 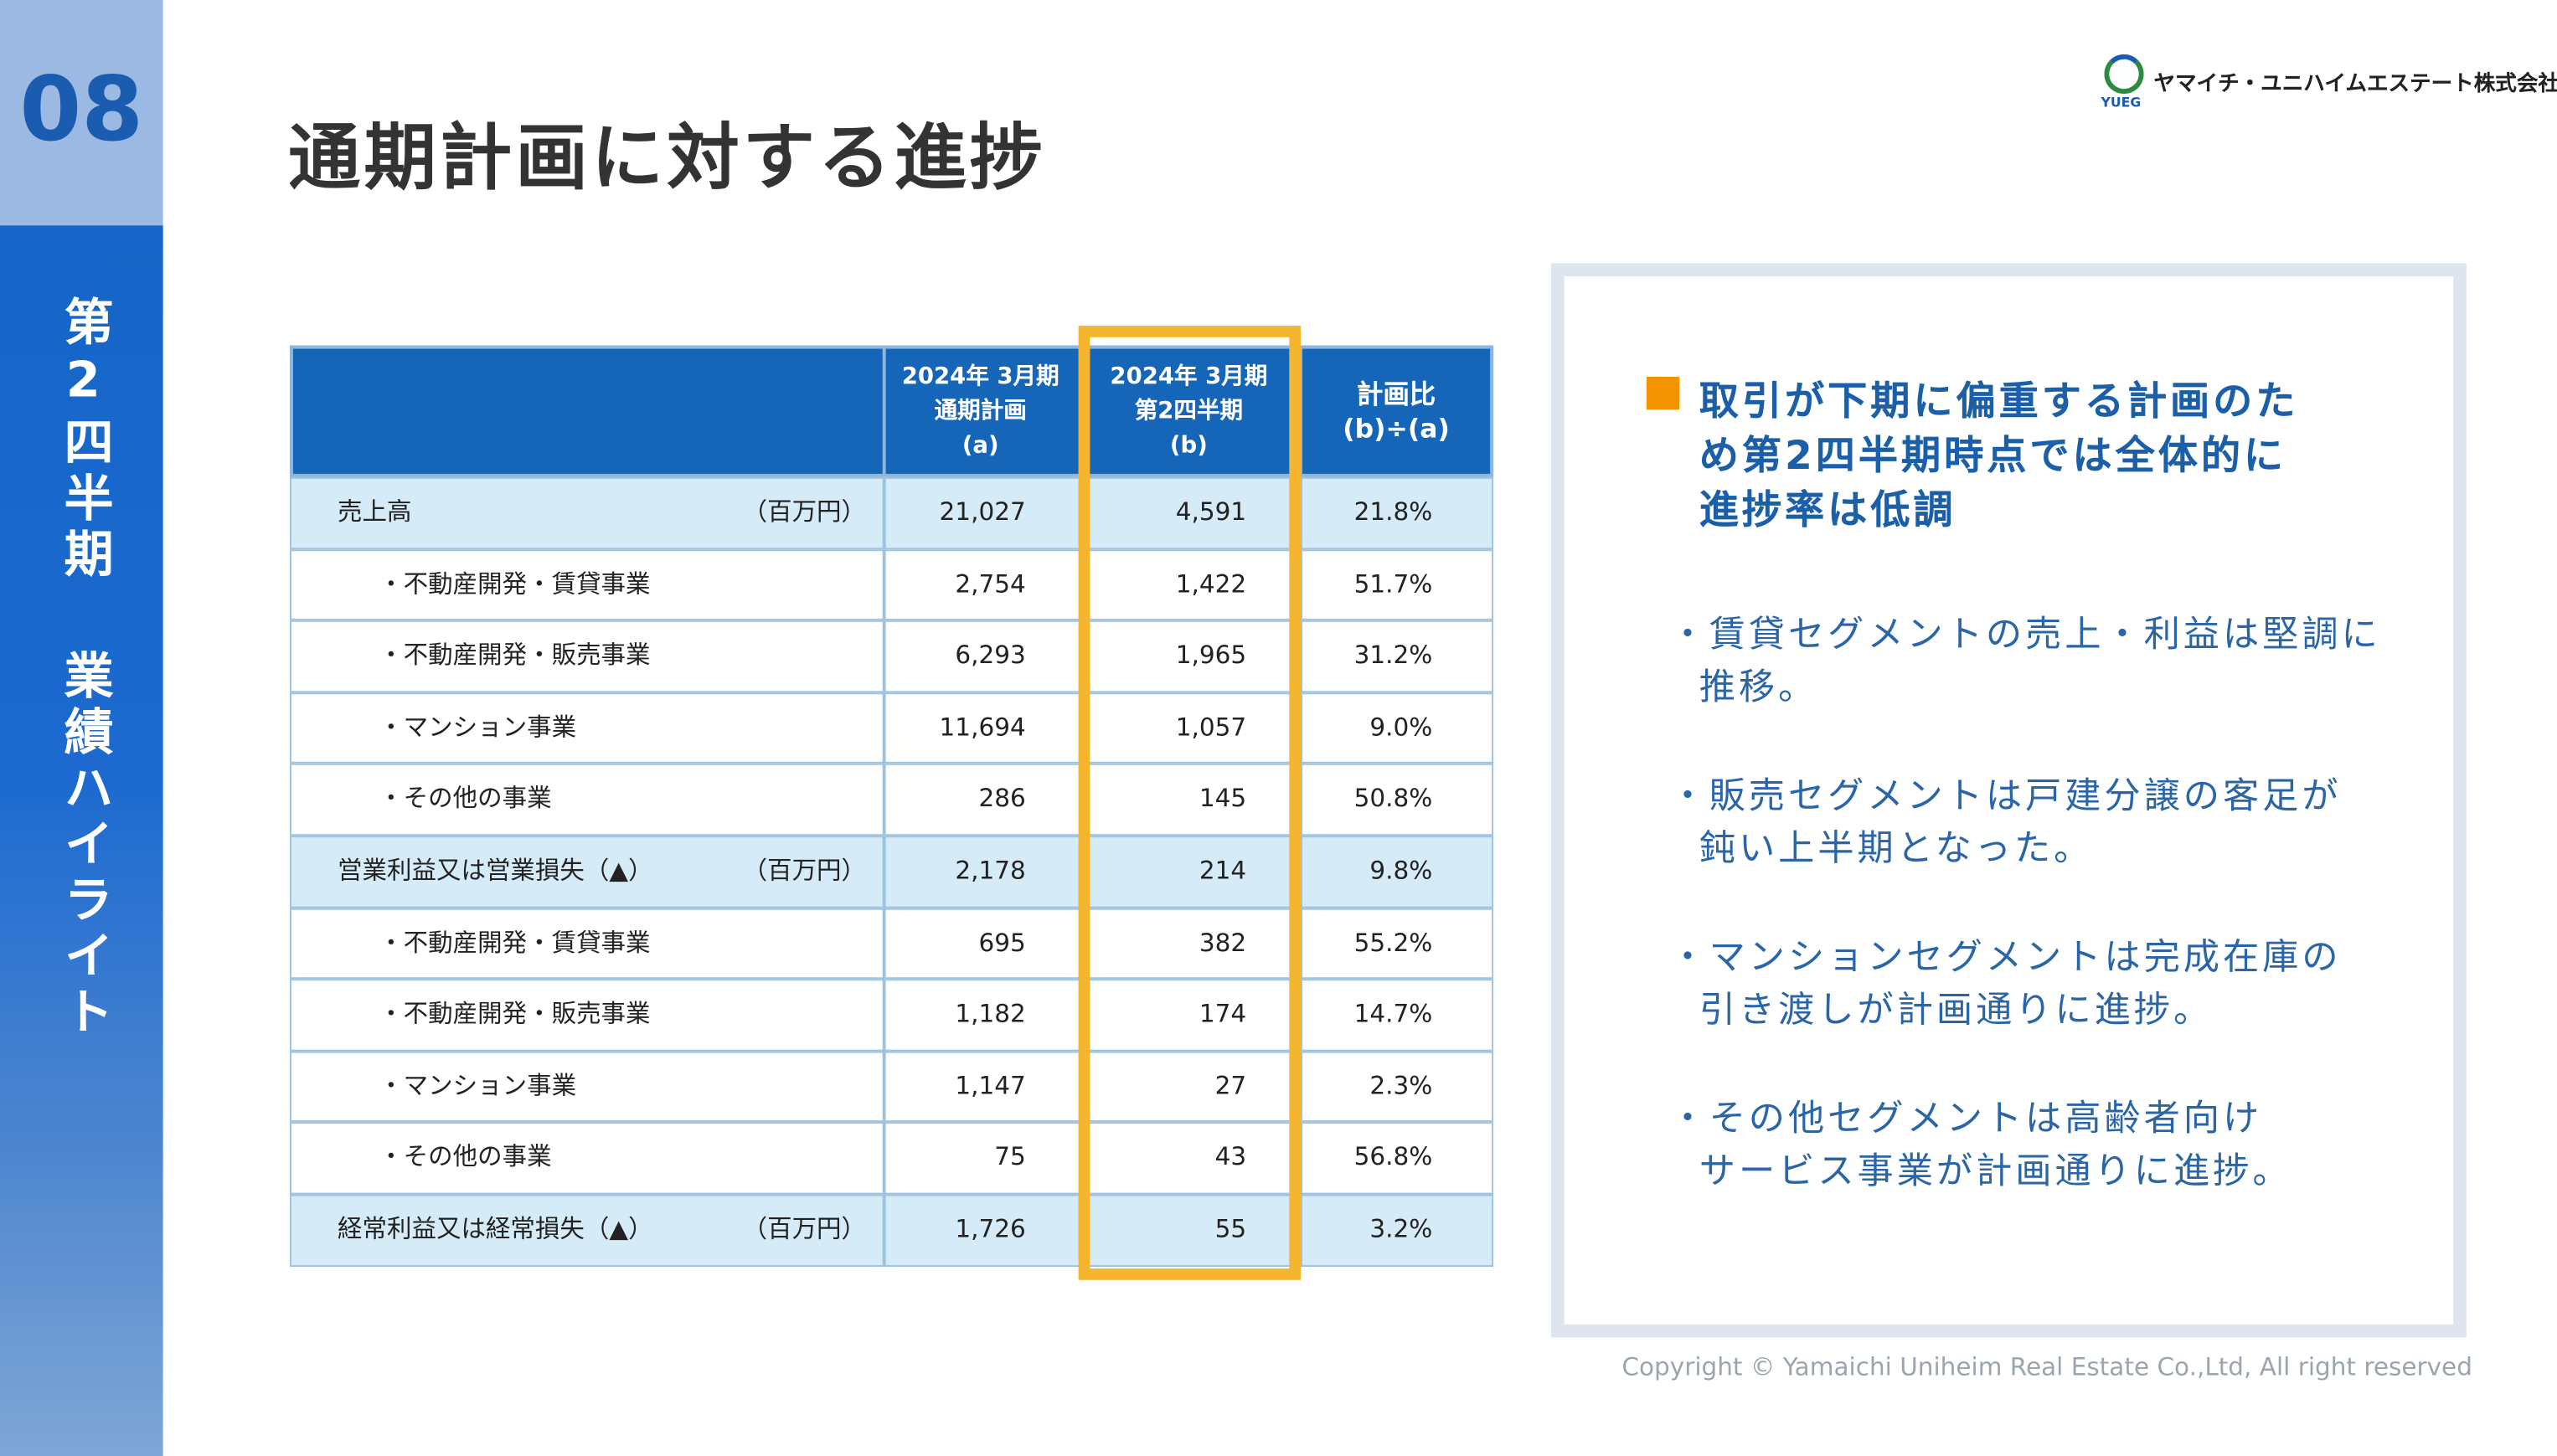 What do you see at coordinates (2005, 797) in the screenshot?
I see `panel-bullet: ・販売セグメントは戸建分譲の客足が` at bounding box center [2005, 797].